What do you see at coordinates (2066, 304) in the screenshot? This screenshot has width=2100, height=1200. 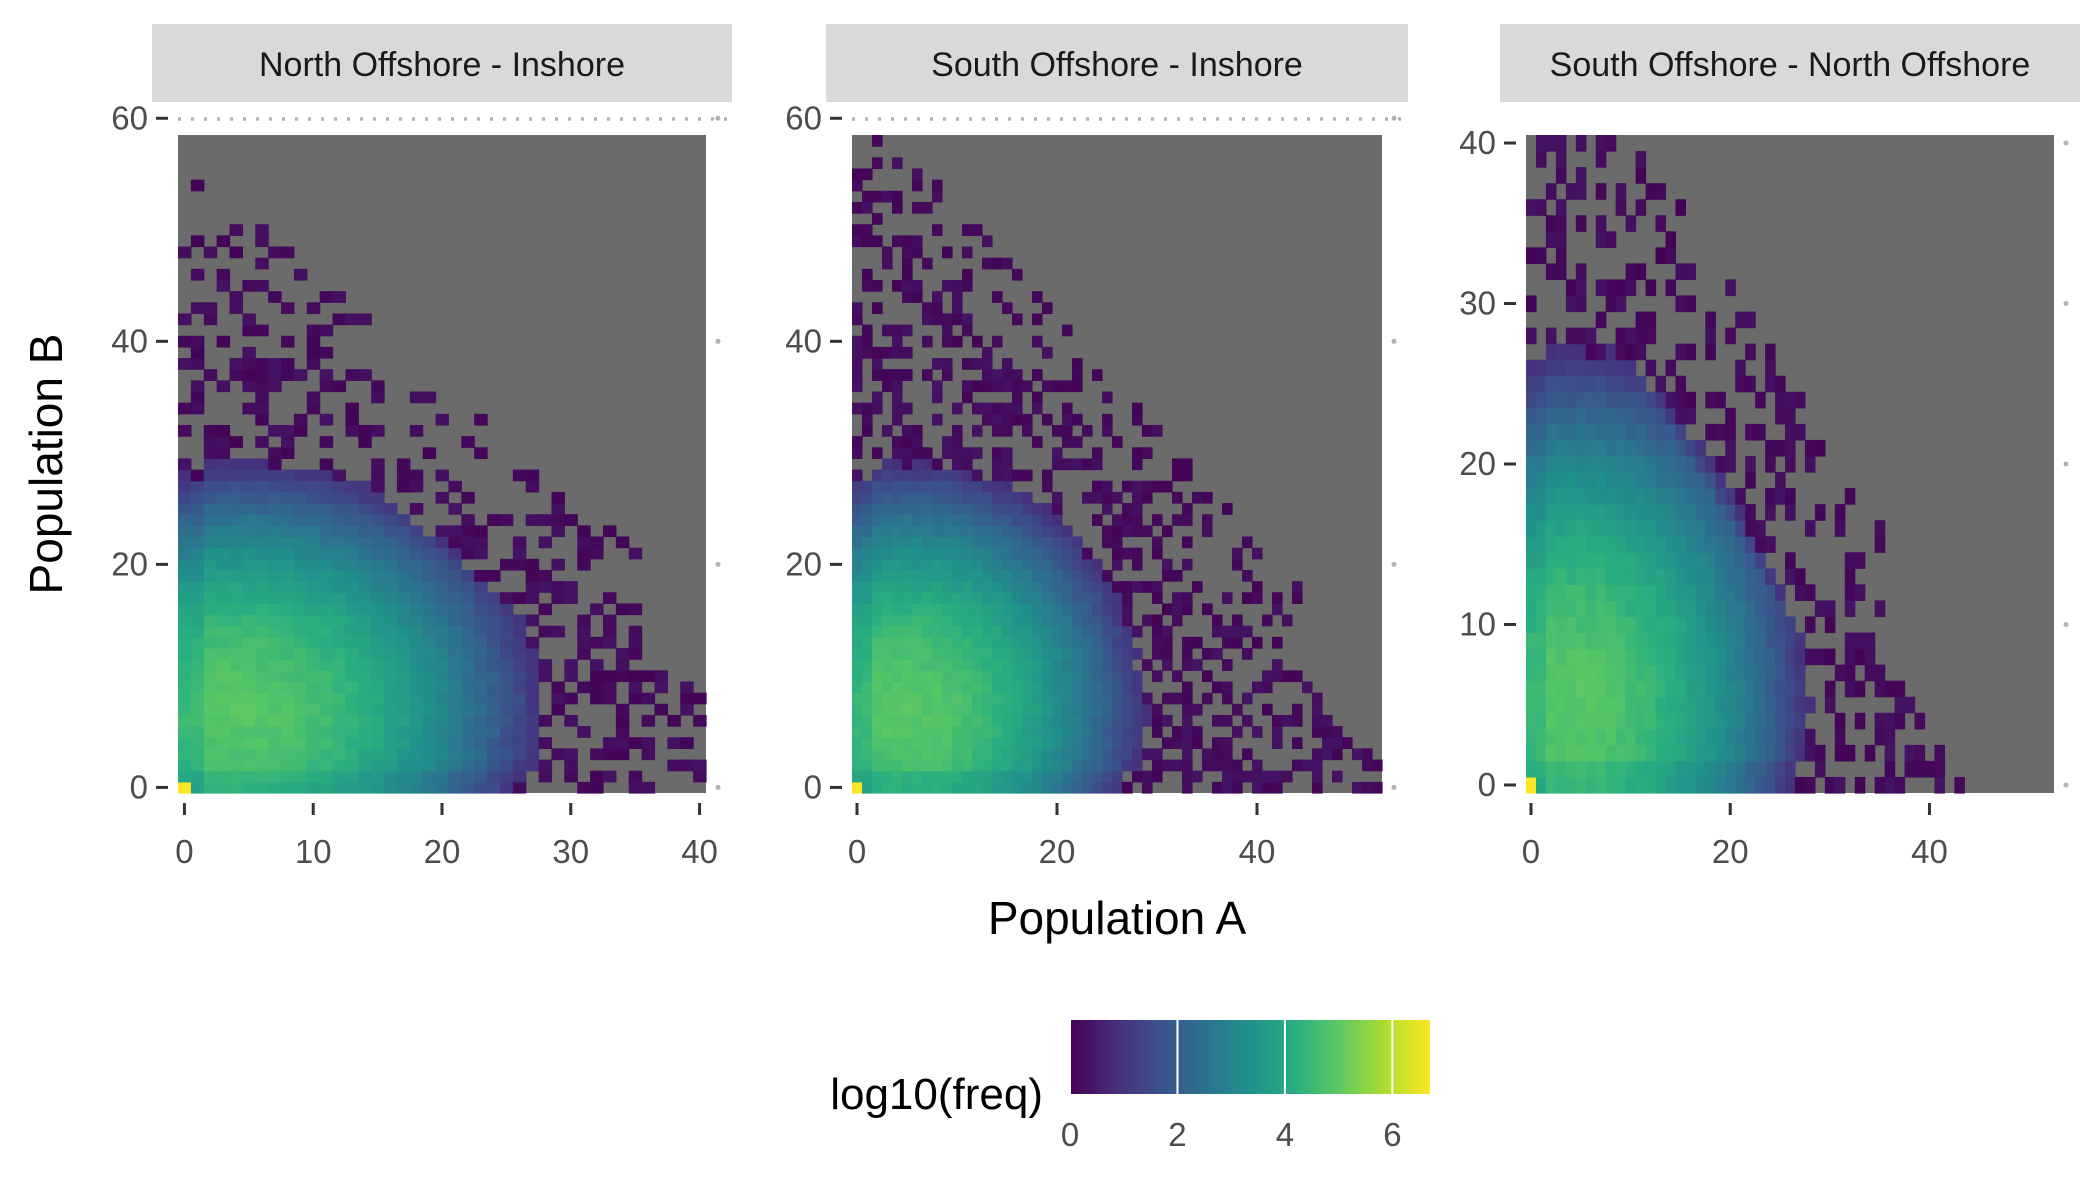 I see `y-grid-marker` at bounding box center [2066, 304].